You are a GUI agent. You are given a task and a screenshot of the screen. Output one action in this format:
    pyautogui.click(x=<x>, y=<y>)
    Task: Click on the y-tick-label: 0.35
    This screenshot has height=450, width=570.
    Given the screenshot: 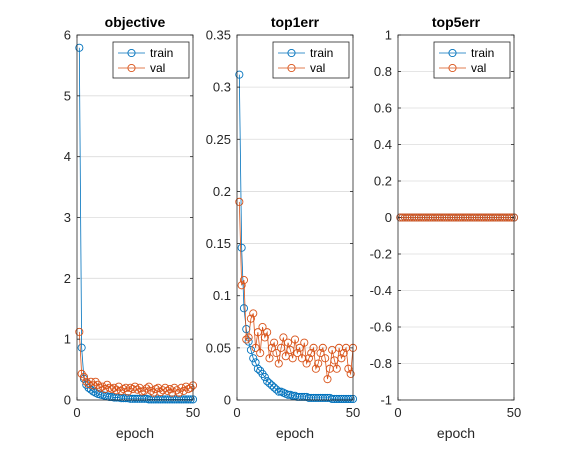 What is the action you would take?
    pyautogui.click(x=218, y=35)
    